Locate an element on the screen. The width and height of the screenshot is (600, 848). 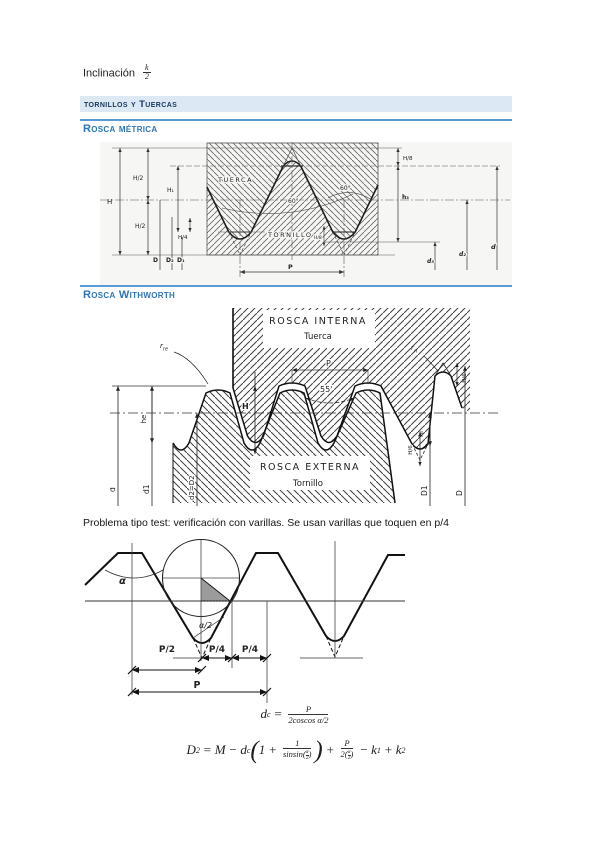
f2-k1-sub: 1 is located at coordinates (378, 750).